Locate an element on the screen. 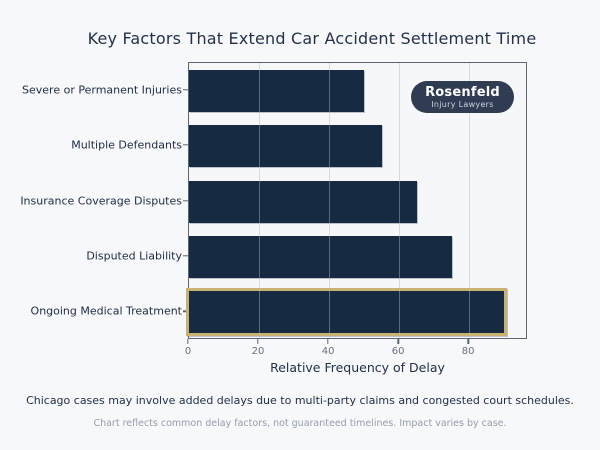 This screenshot has height=450, width=600. logo-badge: Rosenfeld Injury Lawyers is located at coordinates (462, 97).